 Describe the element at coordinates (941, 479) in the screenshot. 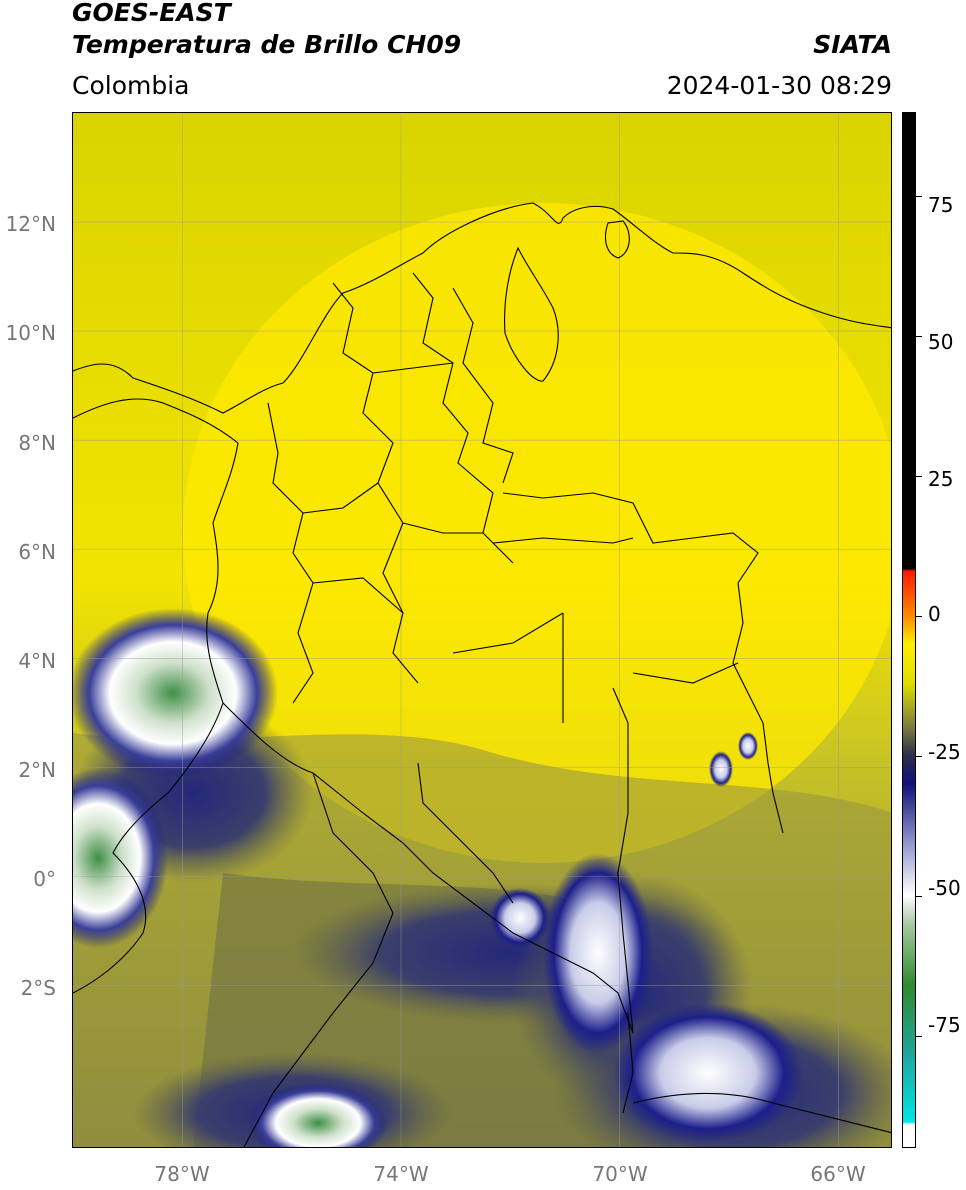

I see `colorbar-label-25: 25` at that location.